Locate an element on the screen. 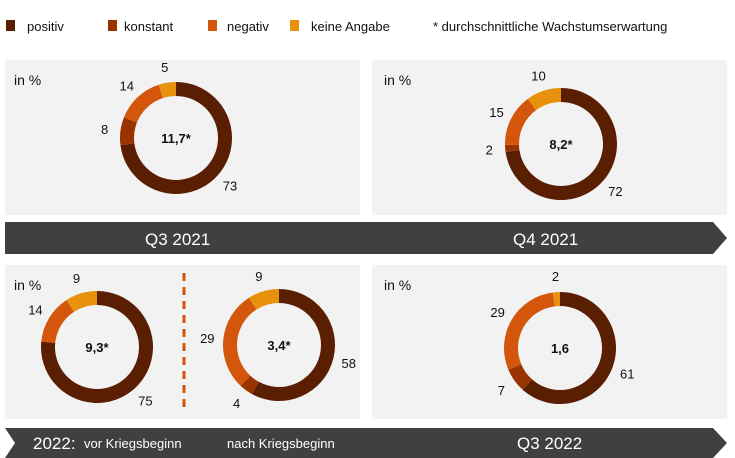  data-label: 10 is located at coordinates (538, 76).